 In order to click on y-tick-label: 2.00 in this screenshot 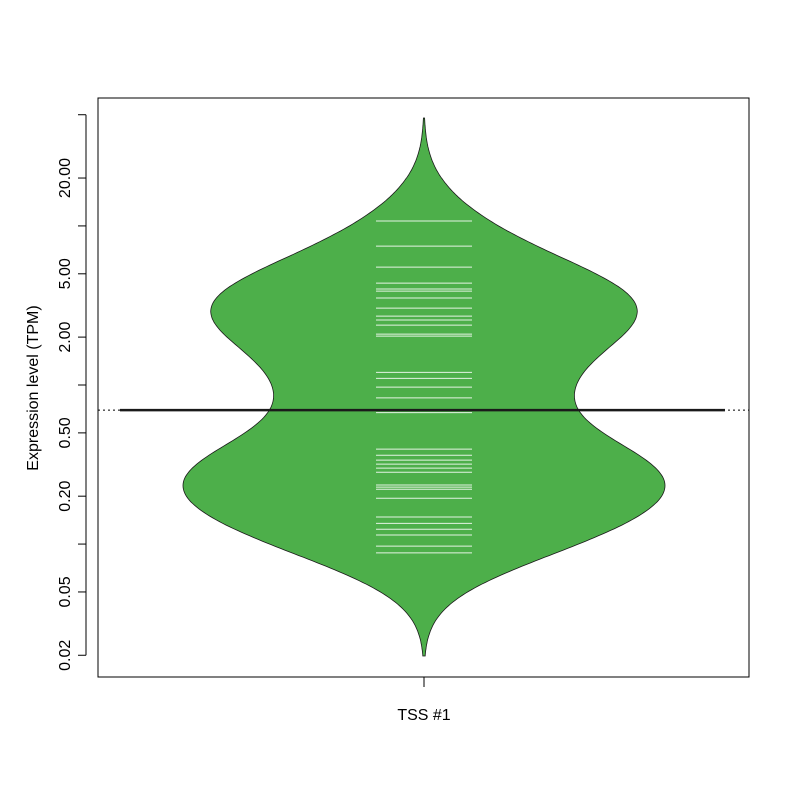, I will do `click(65, 336)`.